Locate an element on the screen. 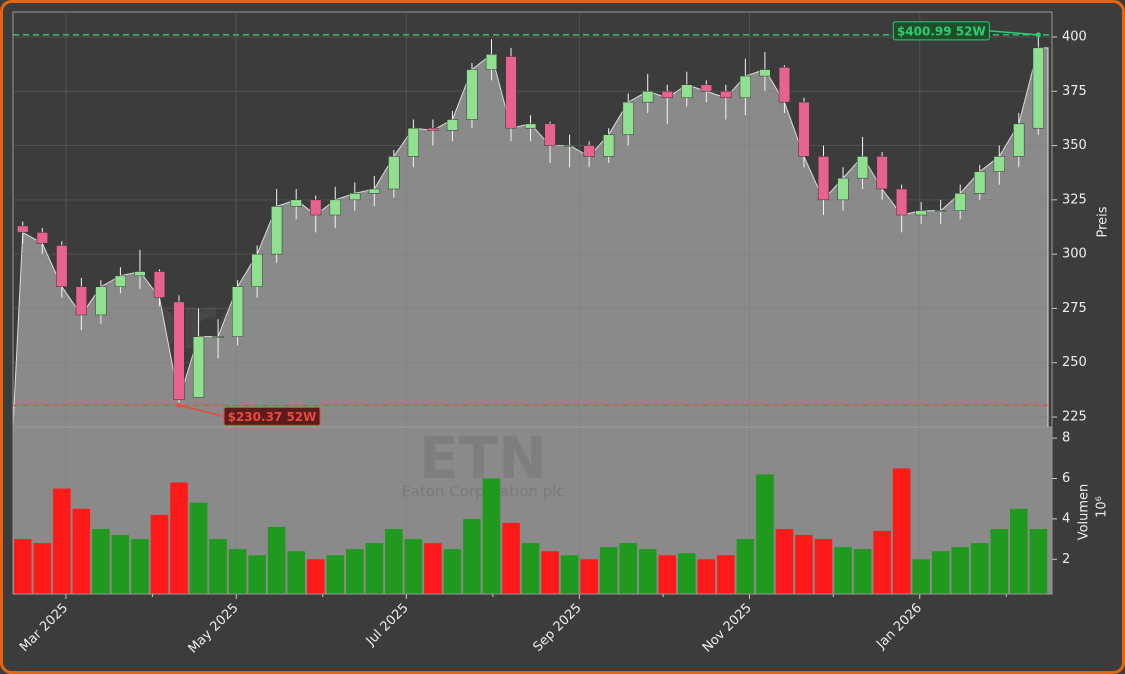  volume-multiplier: 10⁶ is located at coordinates (1102, 507).